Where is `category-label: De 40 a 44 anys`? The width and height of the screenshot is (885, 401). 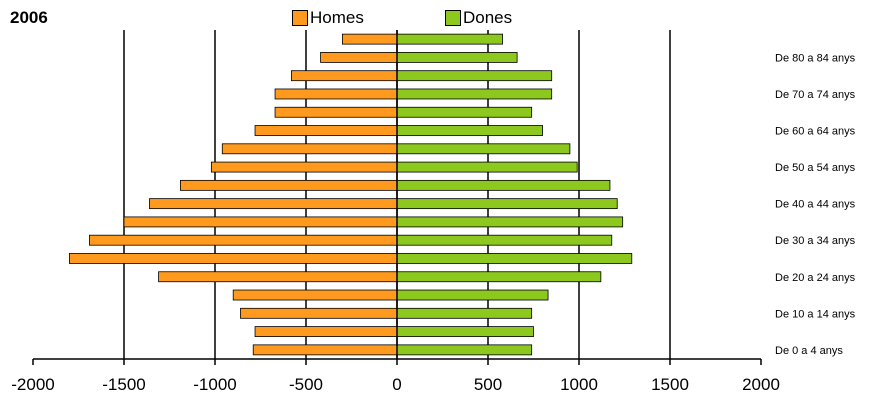
category-label: De 40 a 44 anys is located at coordinates (815, 205).